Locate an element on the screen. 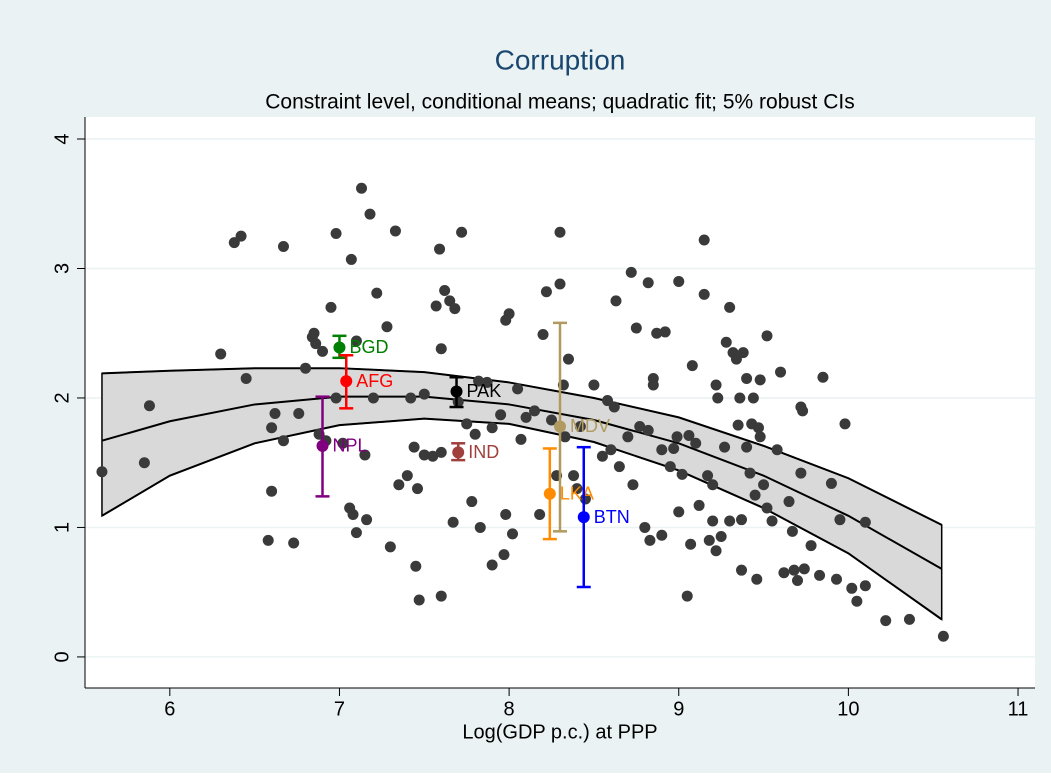 Image resolution: width=1051 pixels, height=778 pixels. y-tick-label: 4 is located at coordinates (62, 138).